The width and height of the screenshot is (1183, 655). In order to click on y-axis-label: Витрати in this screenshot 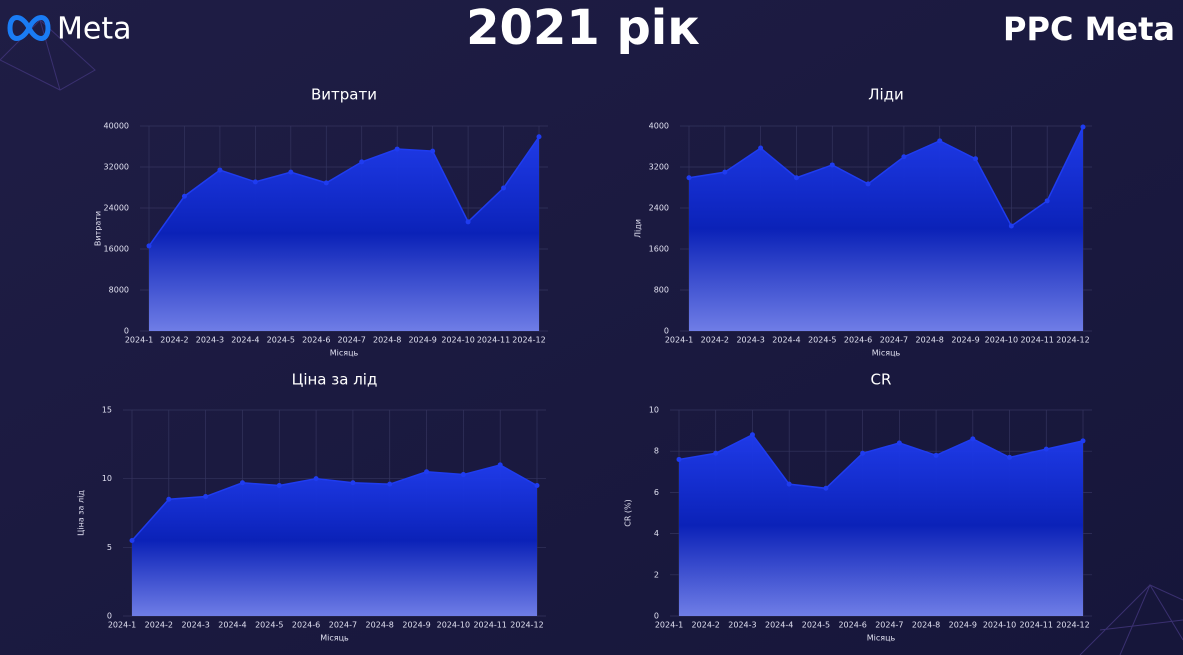, I will do `click(98, 228)`.